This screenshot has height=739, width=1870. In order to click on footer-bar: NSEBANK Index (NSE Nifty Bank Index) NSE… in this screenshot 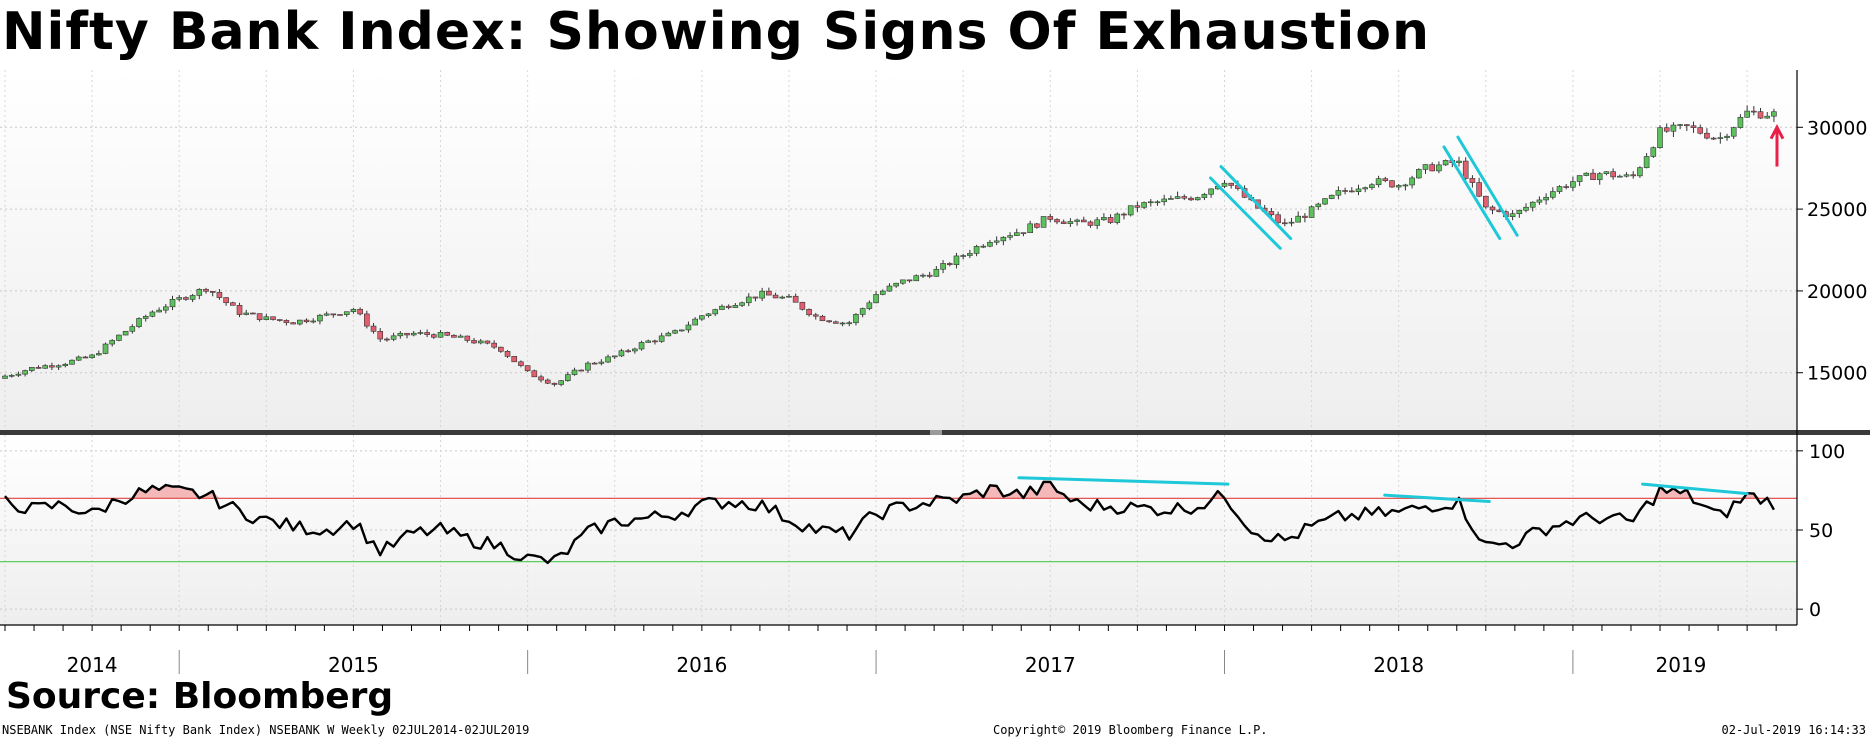, I will do `click(935, 729)`.